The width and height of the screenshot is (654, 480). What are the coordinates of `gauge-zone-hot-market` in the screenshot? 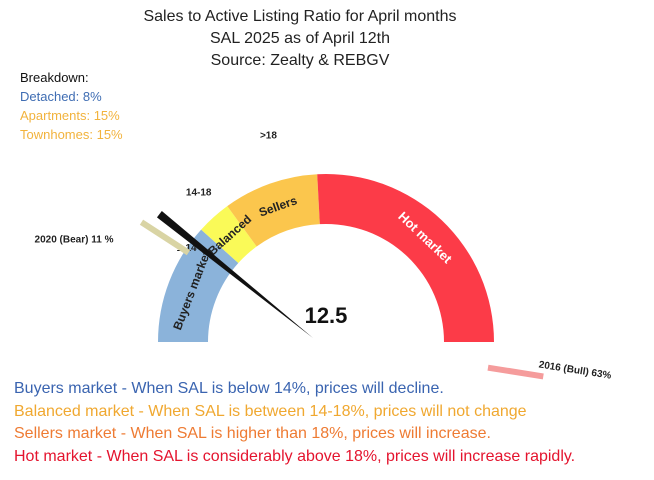 It's located at (405, 258).